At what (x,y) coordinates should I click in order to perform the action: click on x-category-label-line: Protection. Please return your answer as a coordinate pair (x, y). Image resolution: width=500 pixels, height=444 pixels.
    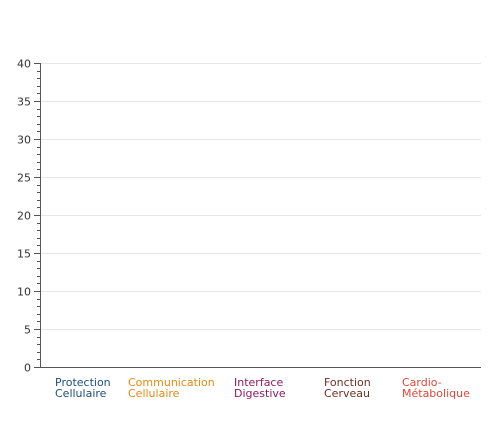
    Looking at the image, I should click on (83, 382).